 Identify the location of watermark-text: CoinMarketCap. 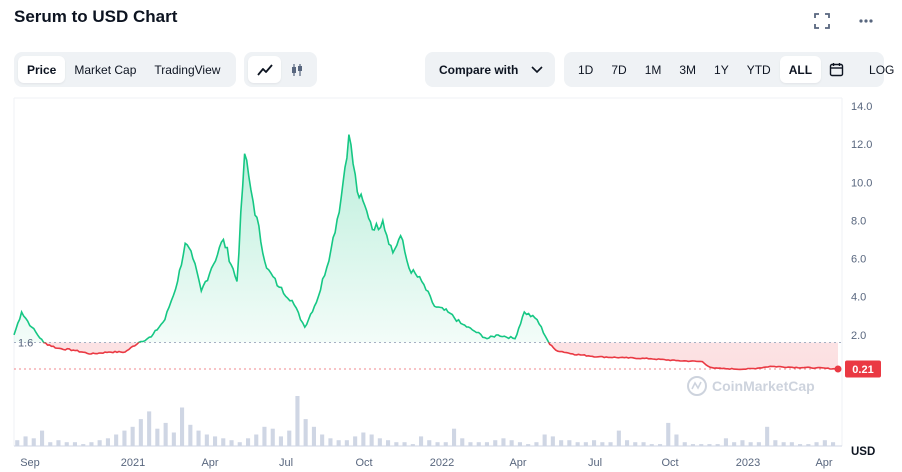
(763, 386).